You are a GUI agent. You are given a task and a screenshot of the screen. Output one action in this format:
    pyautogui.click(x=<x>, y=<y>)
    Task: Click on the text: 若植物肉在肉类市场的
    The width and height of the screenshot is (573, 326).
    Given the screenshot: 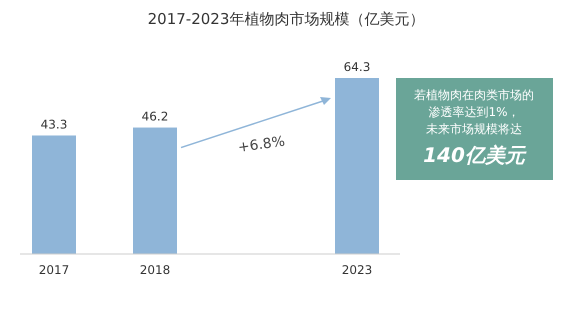 What is the action you would take?
    pyautogui.click(x=474, y=95)
    